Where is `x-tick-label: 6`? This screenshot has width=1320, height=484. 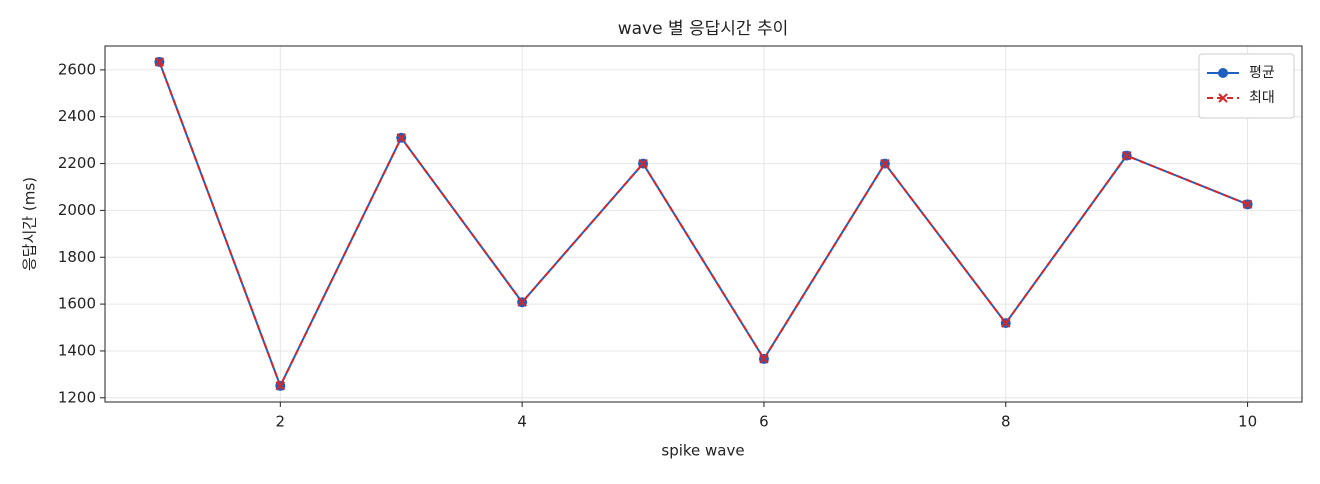 x-tick-label: 6 is located at coordinates (764, 422).